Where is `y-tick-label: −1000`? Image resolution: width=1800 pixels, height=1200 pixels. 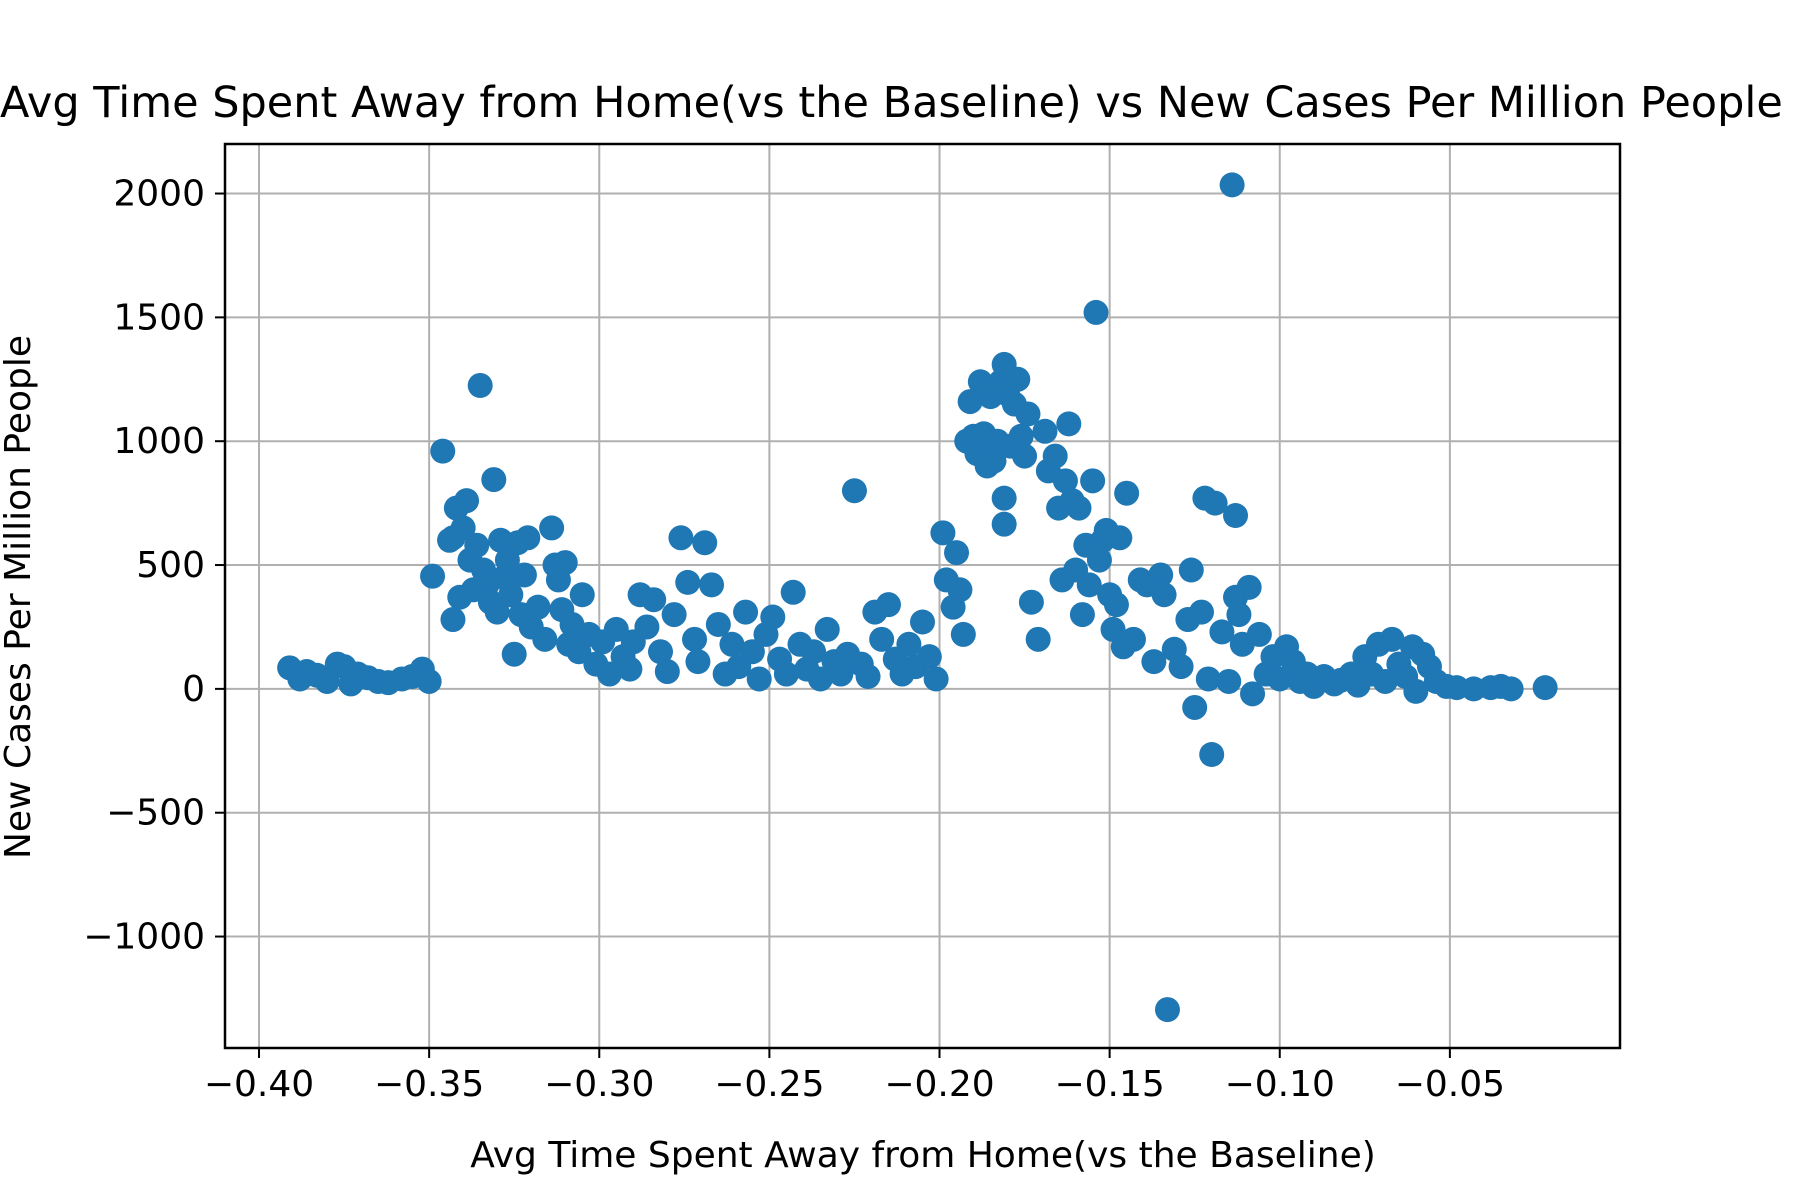 y-tick-label: −1000 is located at coordinates (144, 937).